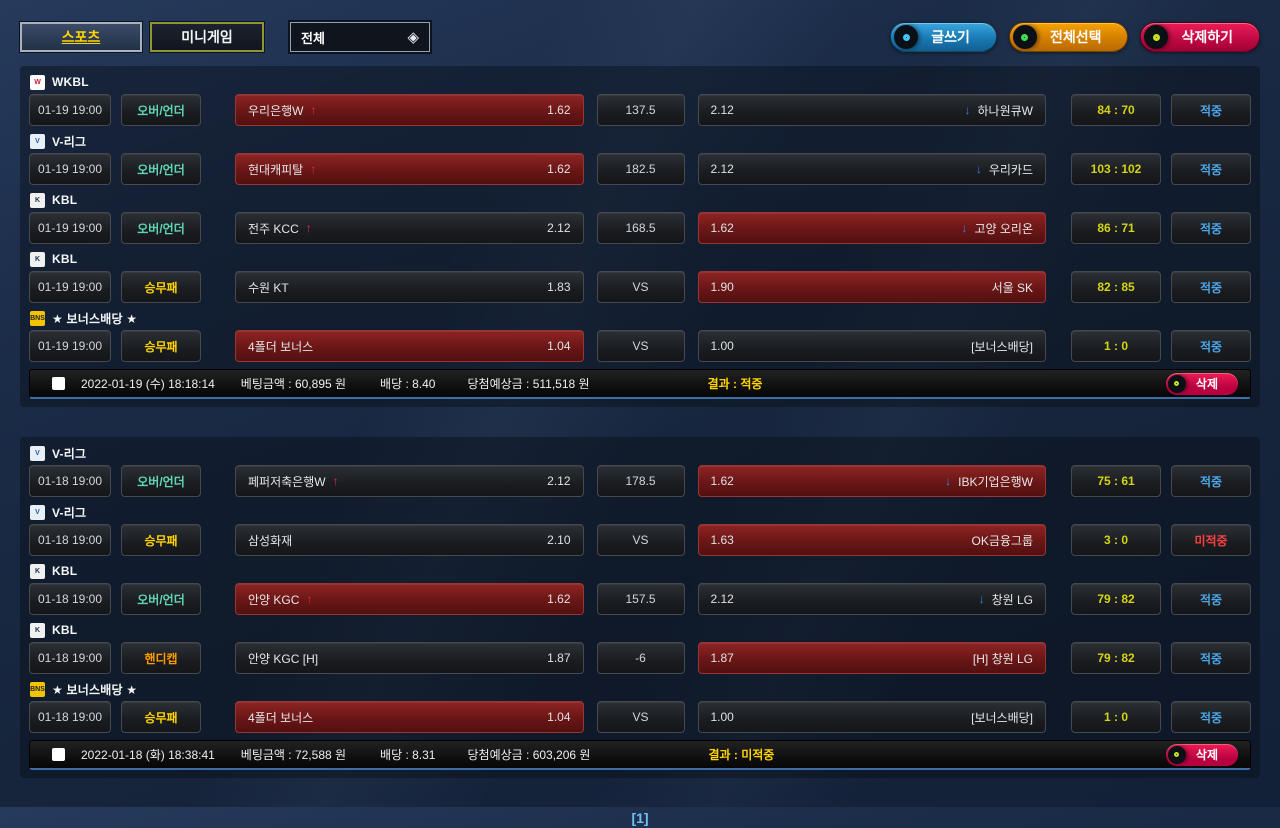 Image resolution: width=1280 pixels, height=828 pixels. I want to click on slip-result: 결과 : 적중, so click(735, 384).